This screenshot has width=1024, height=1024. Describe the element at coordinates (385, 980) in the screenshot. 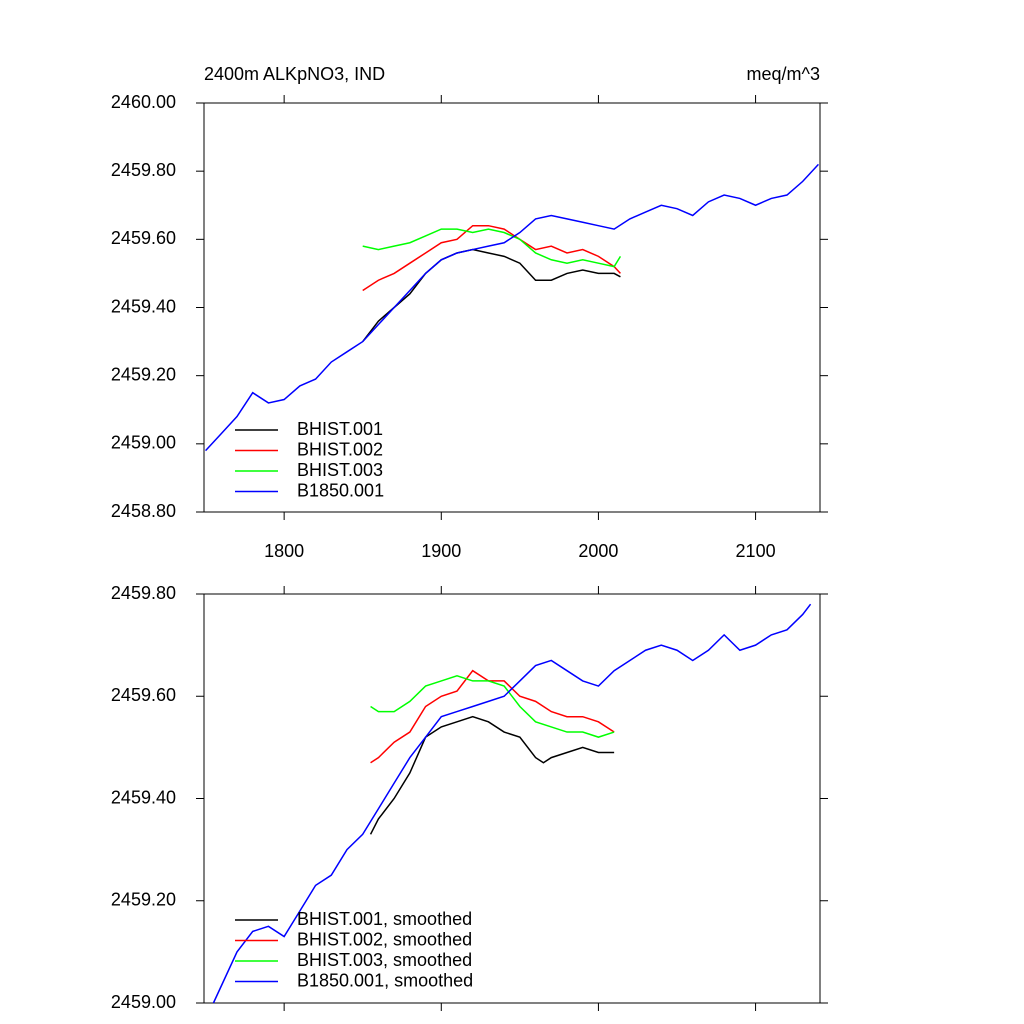

I see `legend-label: B1850.001, smoothed` at that location.